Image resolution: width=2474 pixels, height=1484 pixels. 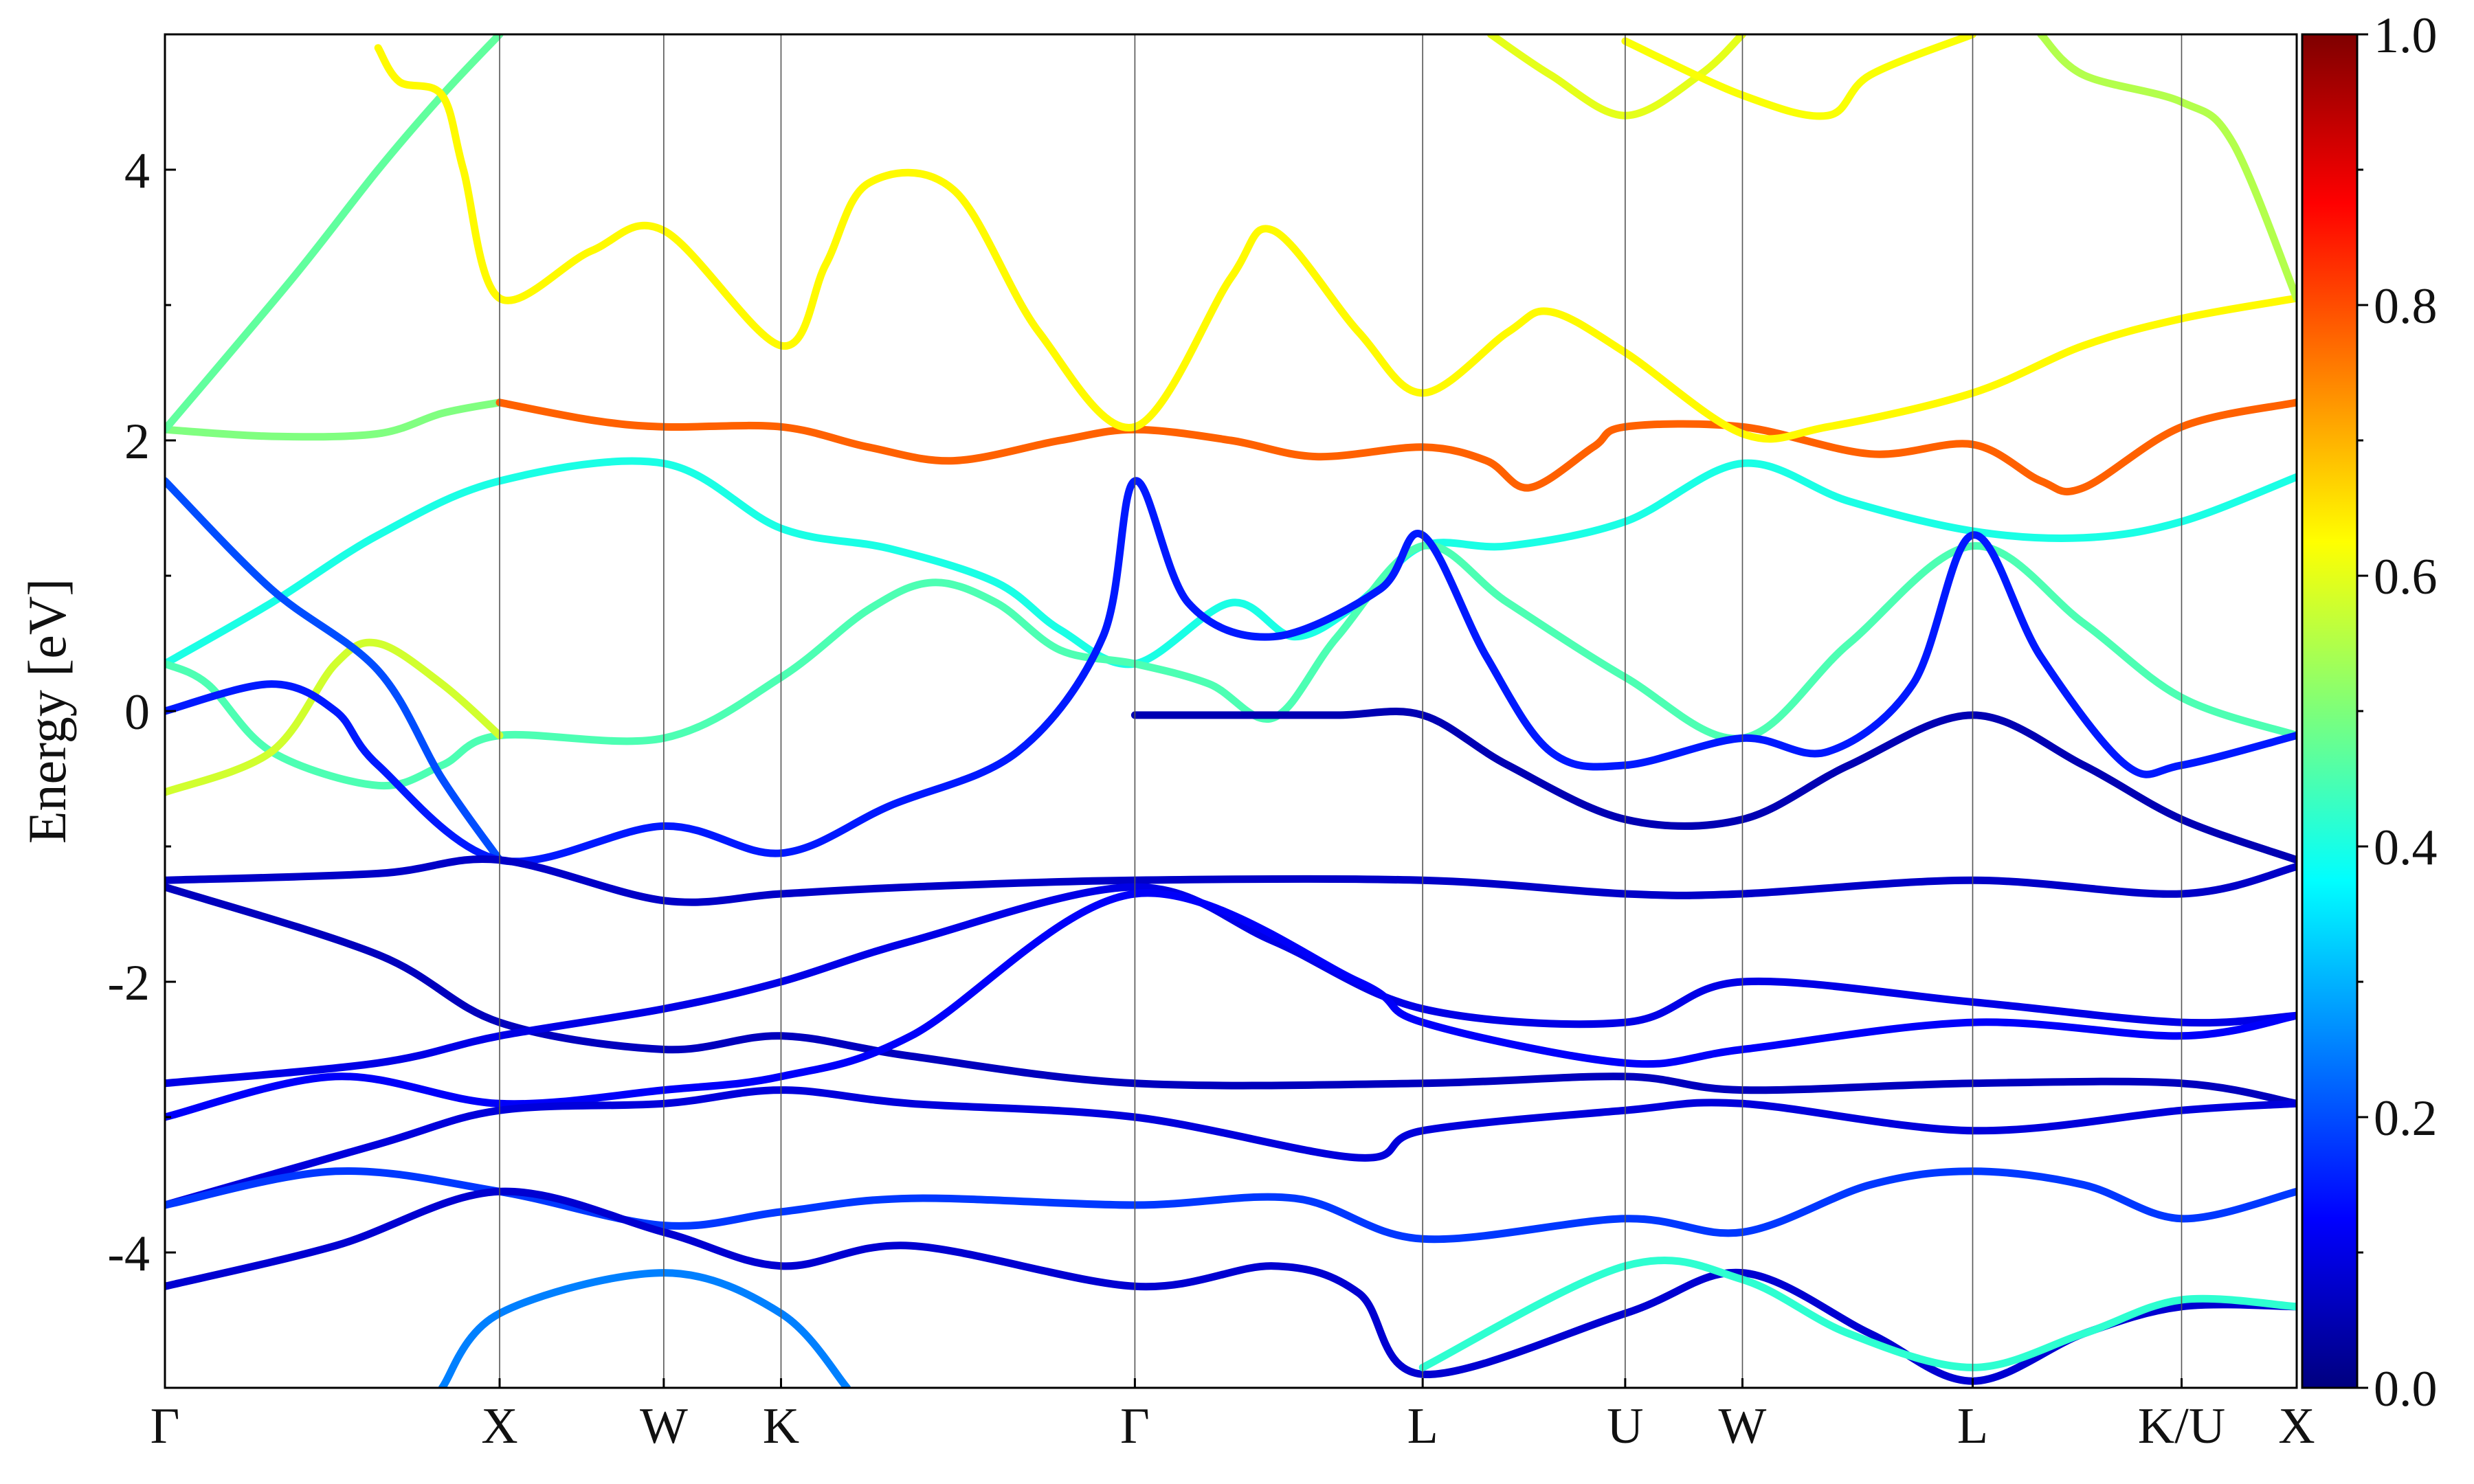 What do you see at coordinates (1625, 1426) in the screenshot?
I see `k-point-label: U` at bounding box center [1625, 1426].